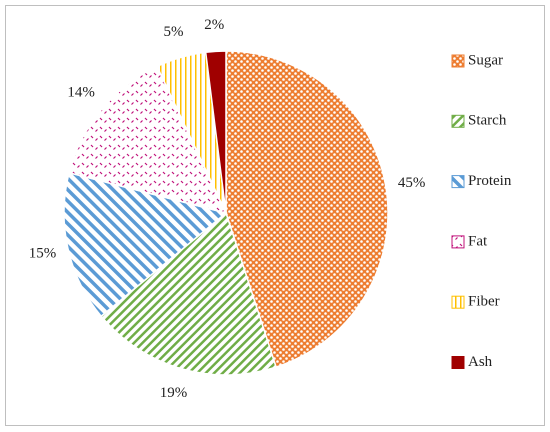 The width and height of the screenshot is (550, 432). I want to click on legend-label: Protein, so click(490, 181).